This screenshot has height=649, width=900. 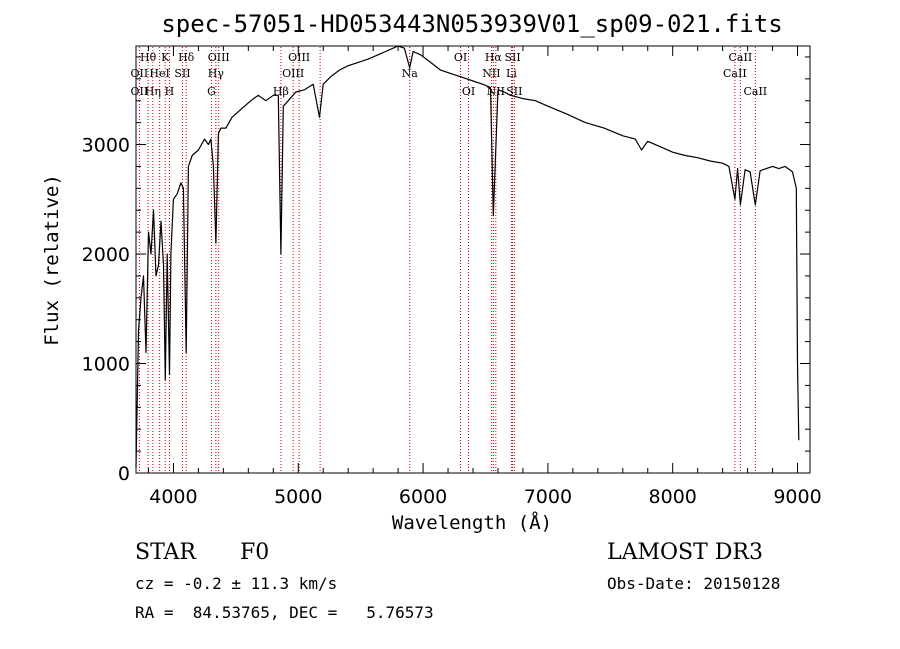 What do you see at coordinates (106, 255) in the screenshot?
I see `y-tick-label: 2000` at bounding box center [106, 255].